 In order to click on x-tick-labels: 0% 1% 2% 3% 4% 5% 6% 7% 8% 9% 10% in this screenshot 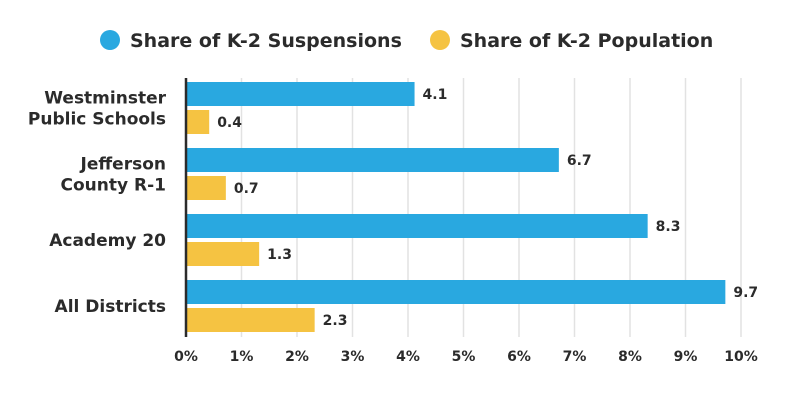, I will do `click(466, 357)`.